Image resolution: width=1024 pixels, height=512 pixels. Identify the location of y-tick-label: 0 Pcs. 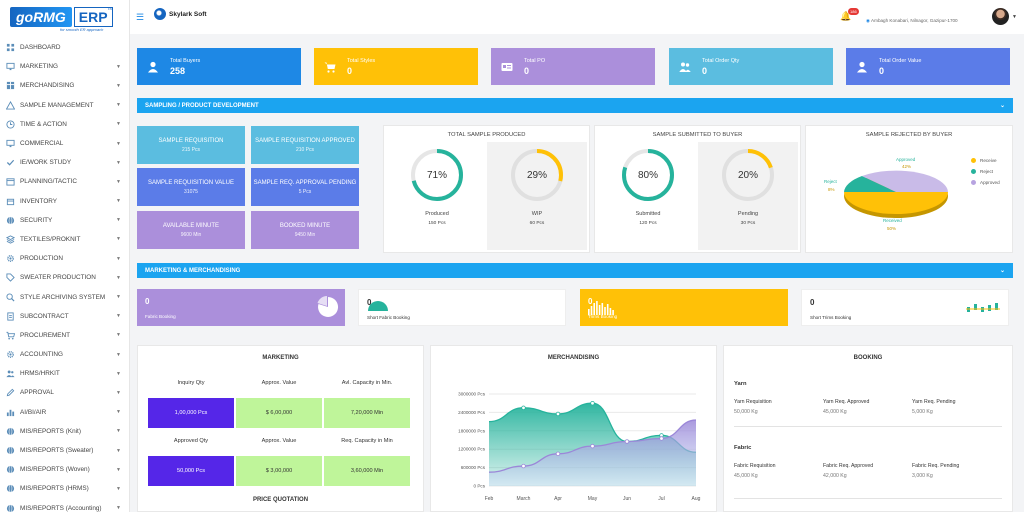
(480, 486).